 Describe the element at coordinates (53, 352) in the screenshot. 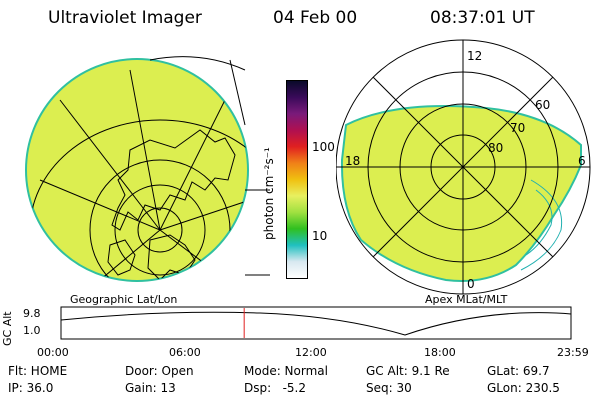

I see `xtick-0000: 00:00` at that location.